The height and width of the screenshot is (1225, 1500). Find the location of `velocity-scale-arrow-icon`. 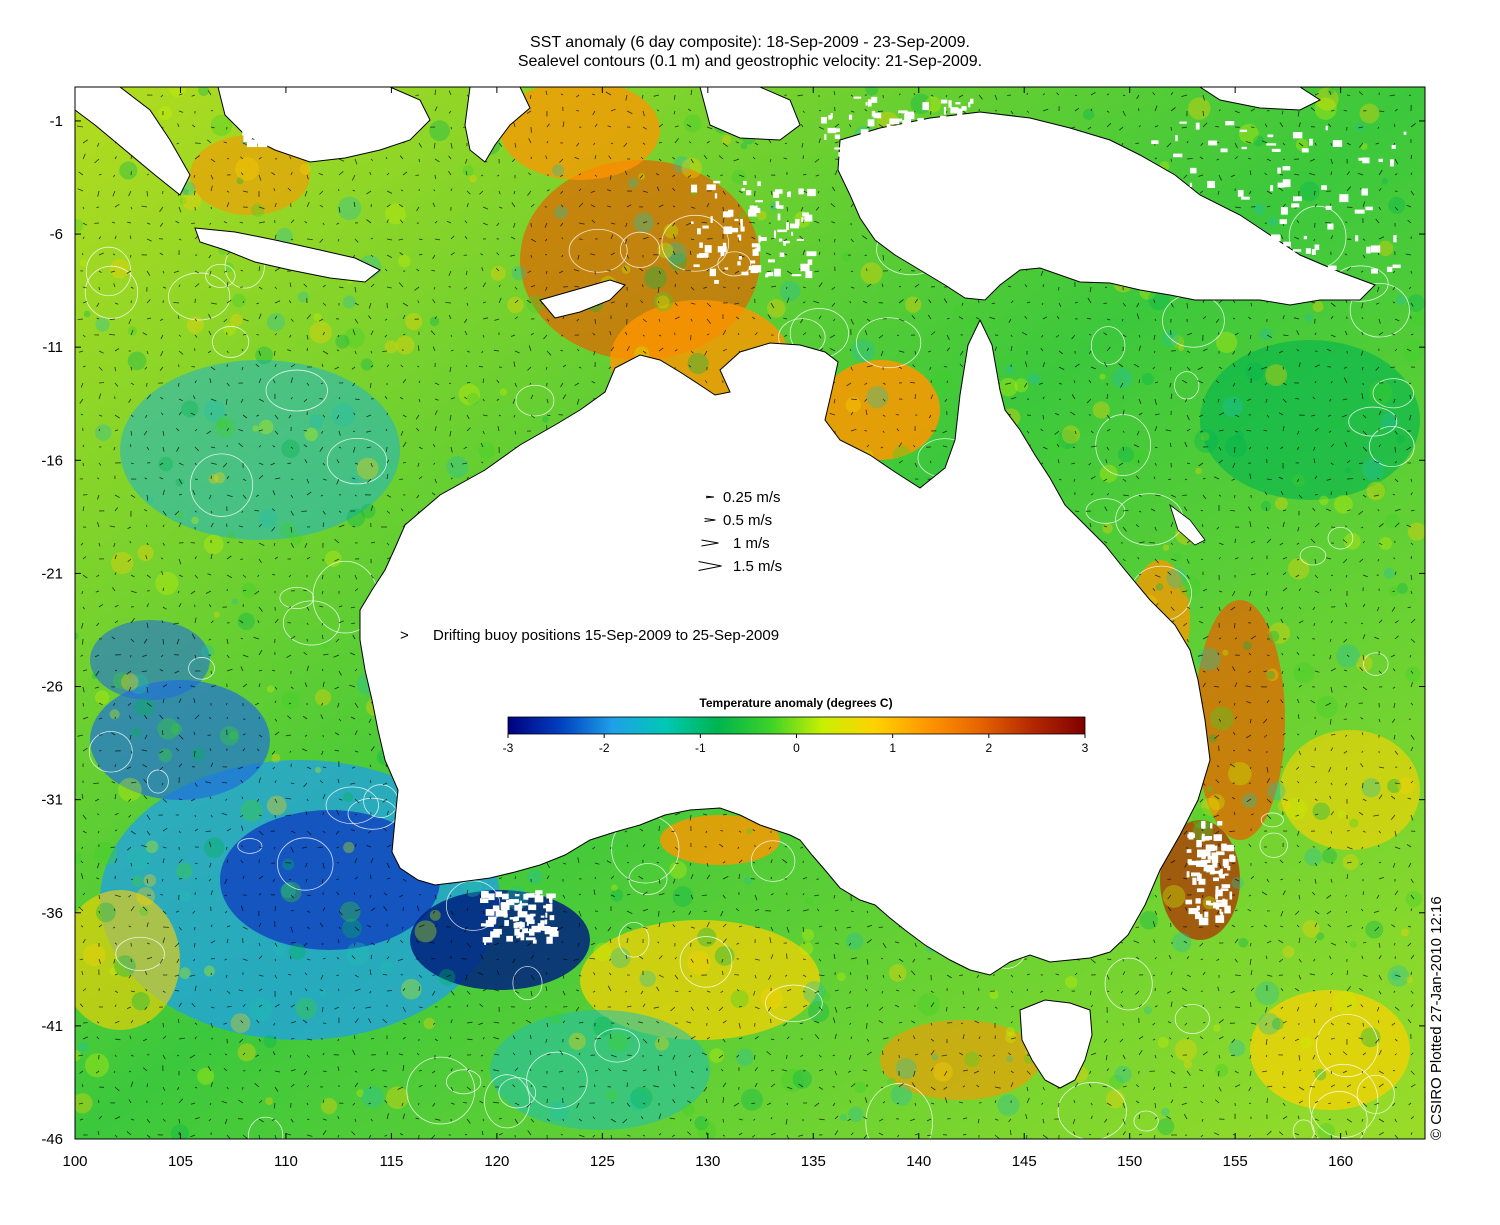

velocity-scale-arrow-icon is located at coordinates (710, 566).